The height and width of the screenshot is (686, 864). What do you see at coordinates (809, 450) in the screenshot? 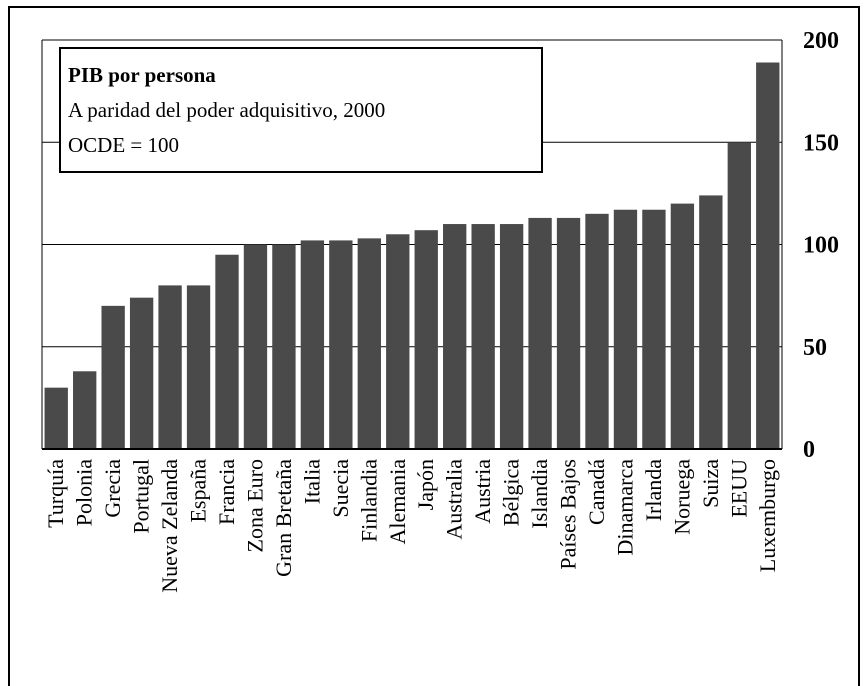
I see `y-tick-label: 0` at bounding box center [809, 450].